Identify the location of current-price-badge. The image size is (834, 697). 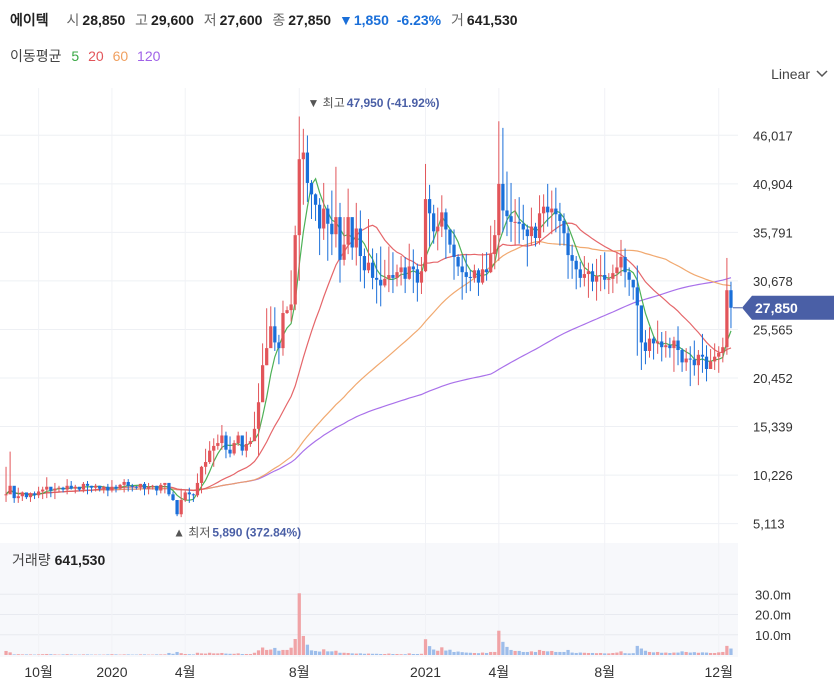
(788, 307).